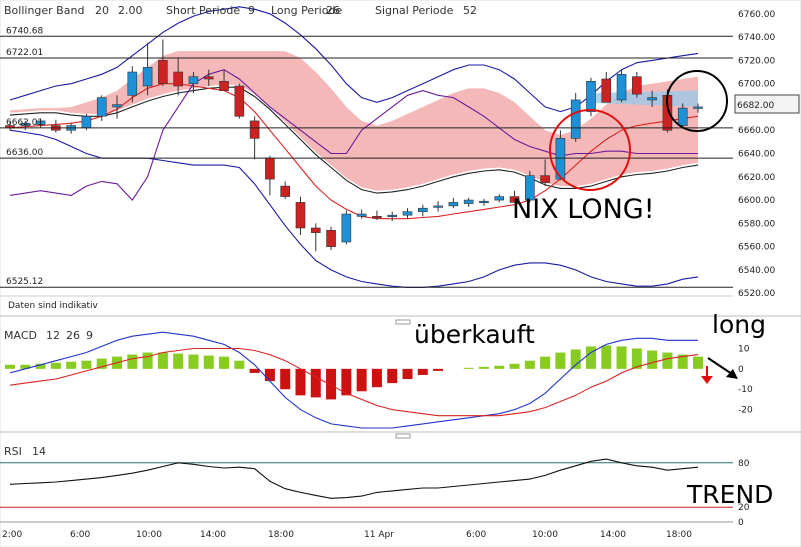 The width and height of the screenshot is (801, 547). What do you see at coordinates (767, 104) in the screenshot?
I see `current-price-box` at bounding box center [767, 104].